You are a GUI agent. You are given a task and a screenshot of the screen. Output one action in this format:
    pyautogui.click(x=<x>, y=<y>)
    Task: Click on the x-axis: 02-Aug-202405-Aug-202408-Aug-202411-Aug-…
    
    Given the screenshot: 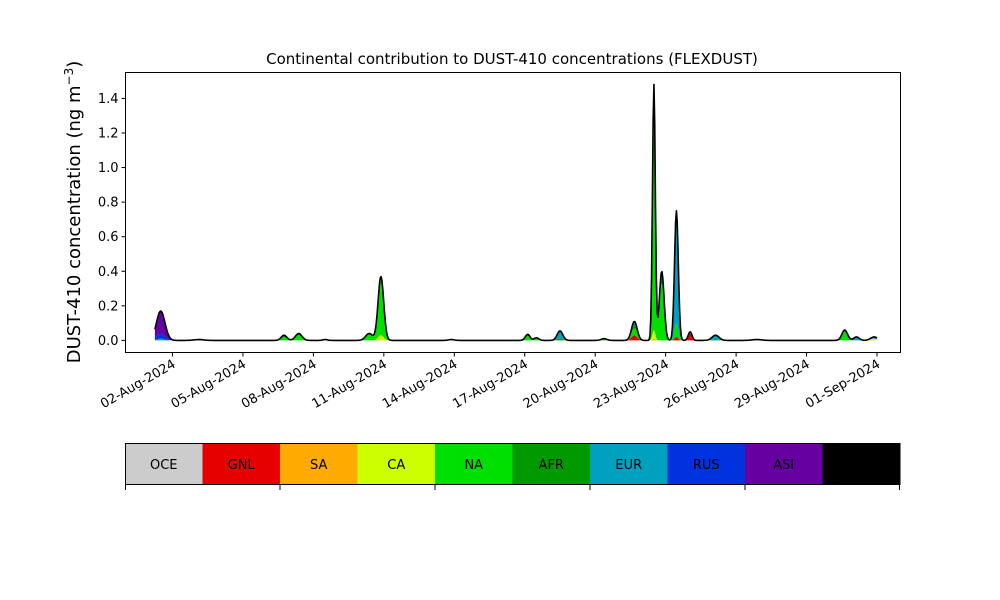 What is the action you would take?
    pyautogui.click(x=490, y=382)
    